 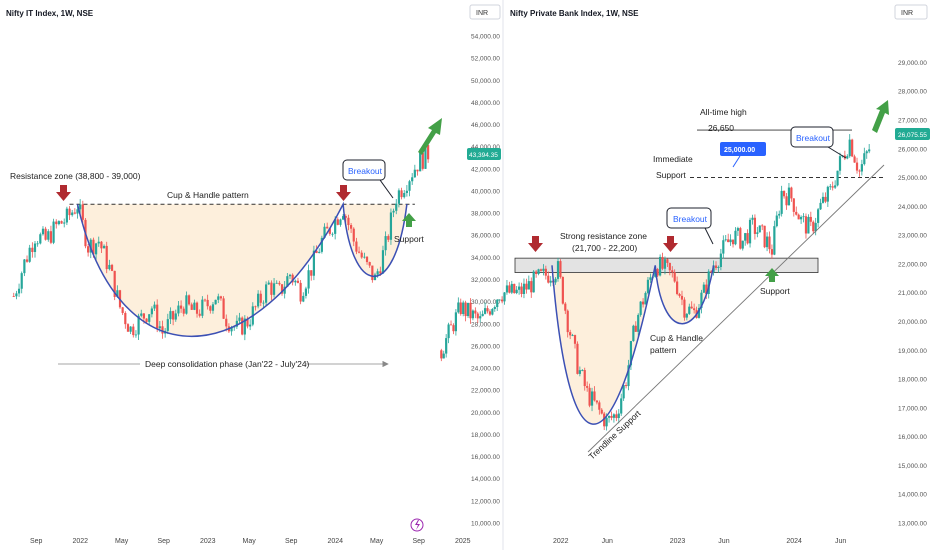 I want to click on right-level-badge, so click(x=743, y=149).